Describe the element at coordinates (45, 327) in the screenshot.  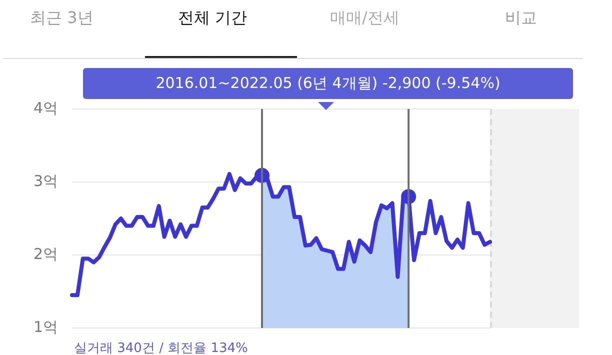
I see `y-tick-label: 1억` at that location.